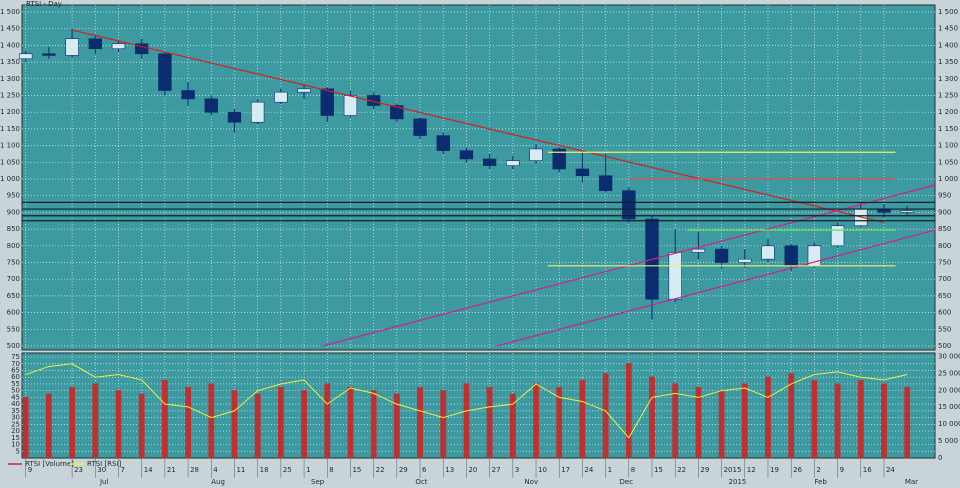 This screenshot has width=960, height=488. I want to click on y2-tick-label: 0, so click(940, 458).